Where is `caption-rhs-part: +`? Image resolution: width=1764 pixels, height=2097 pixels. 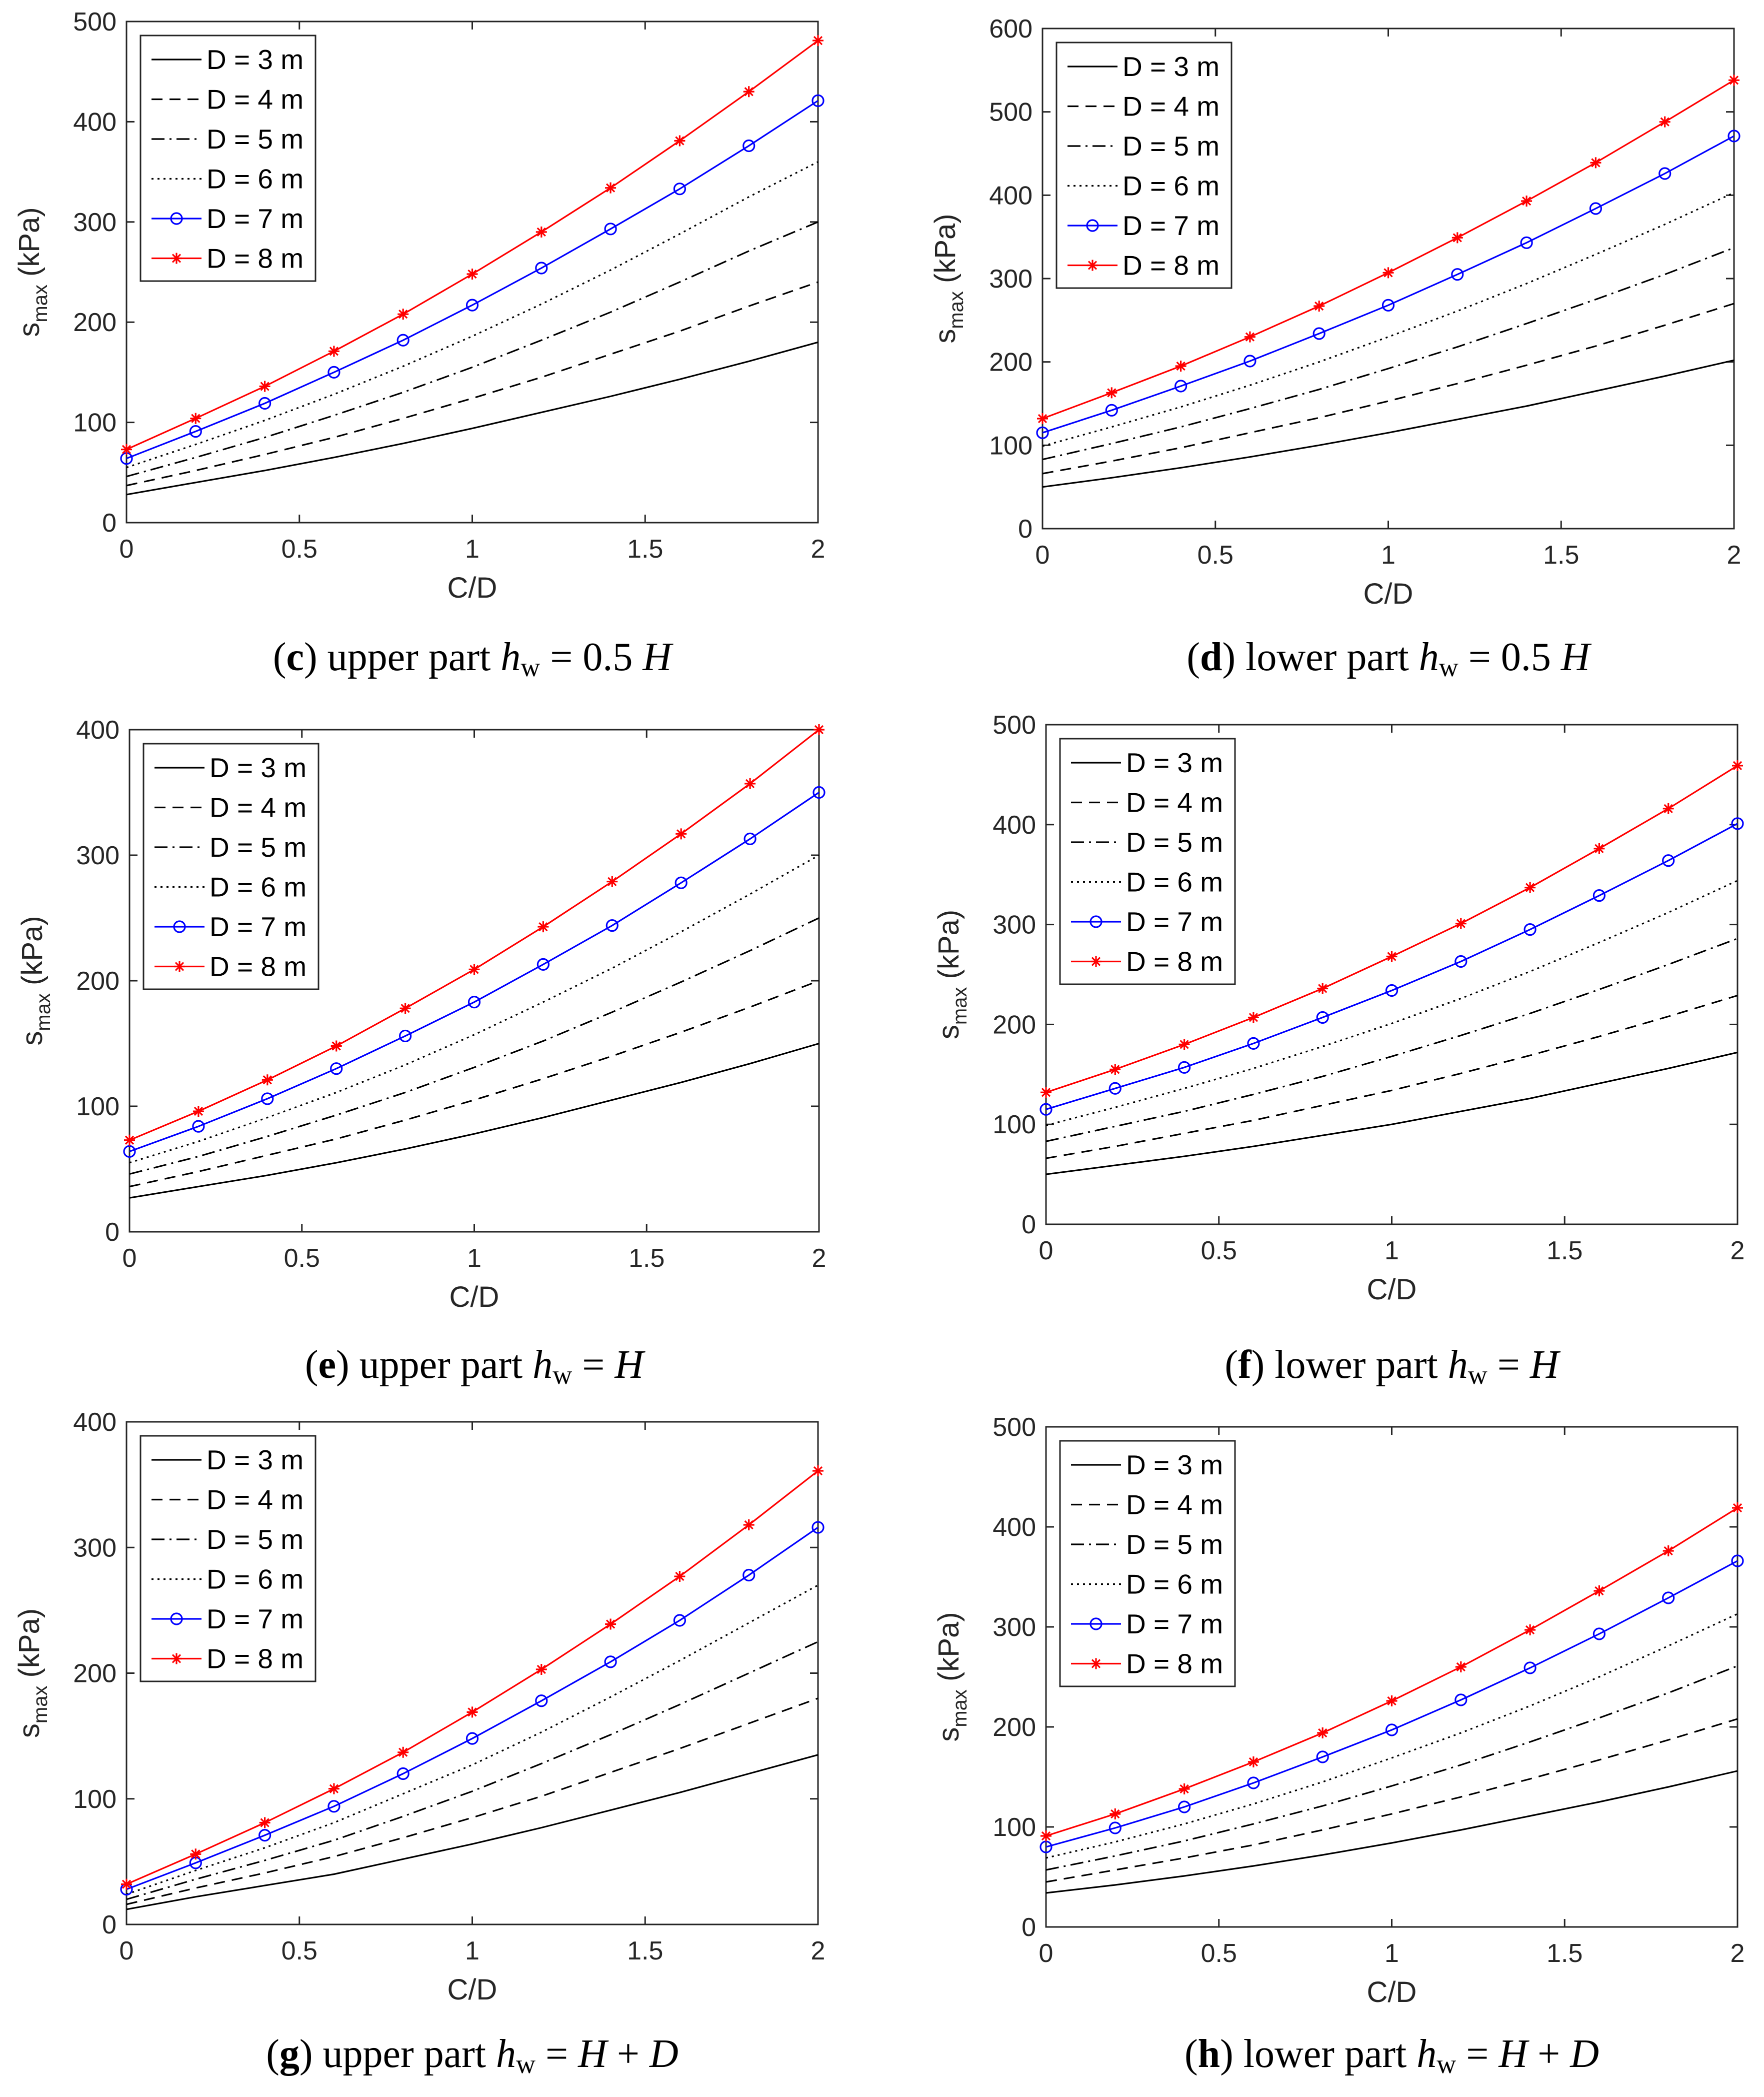
caption-rhs-part: + is located at coordinates (1549, 2054).